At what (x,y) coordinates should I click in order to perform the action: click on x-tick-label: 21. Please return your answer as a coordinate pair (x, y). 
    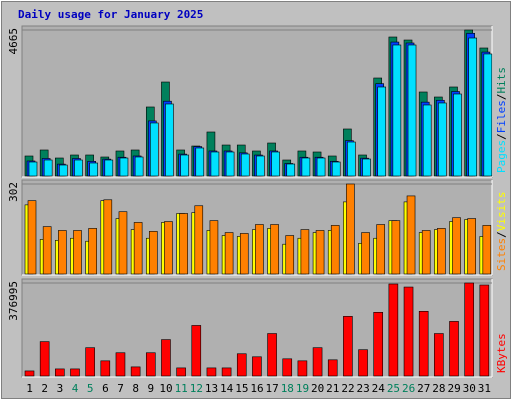
    Looking at the image, I should click on (332, 388).